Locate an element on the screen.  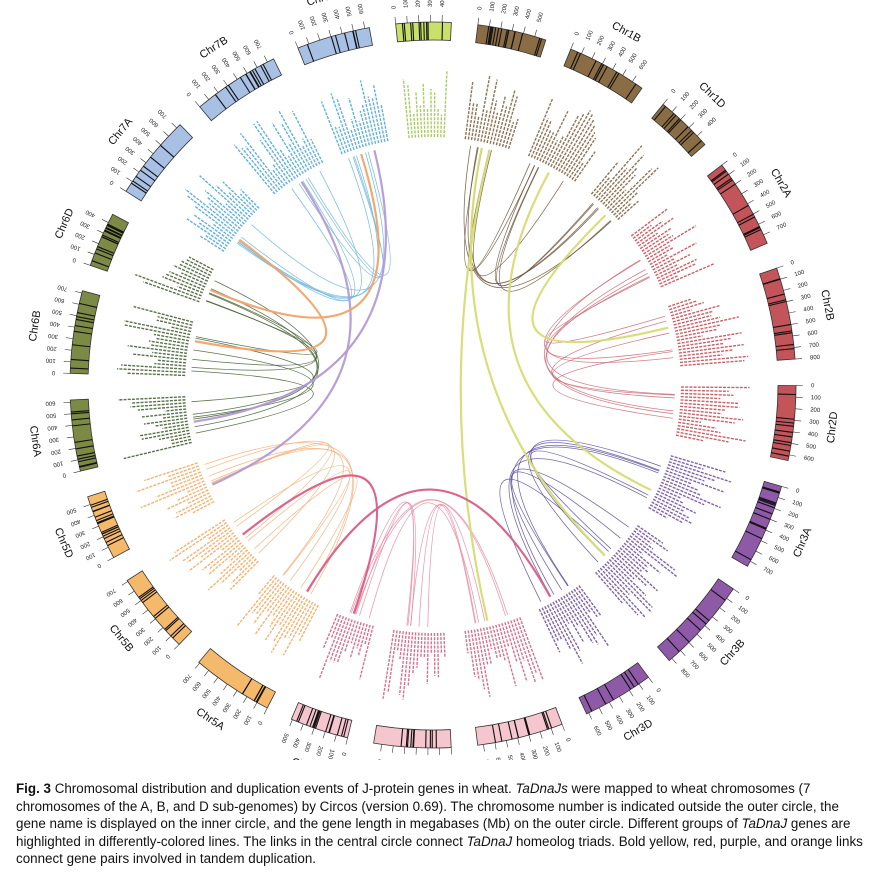
tick-label: 600 is located at coordinates (60, 299).